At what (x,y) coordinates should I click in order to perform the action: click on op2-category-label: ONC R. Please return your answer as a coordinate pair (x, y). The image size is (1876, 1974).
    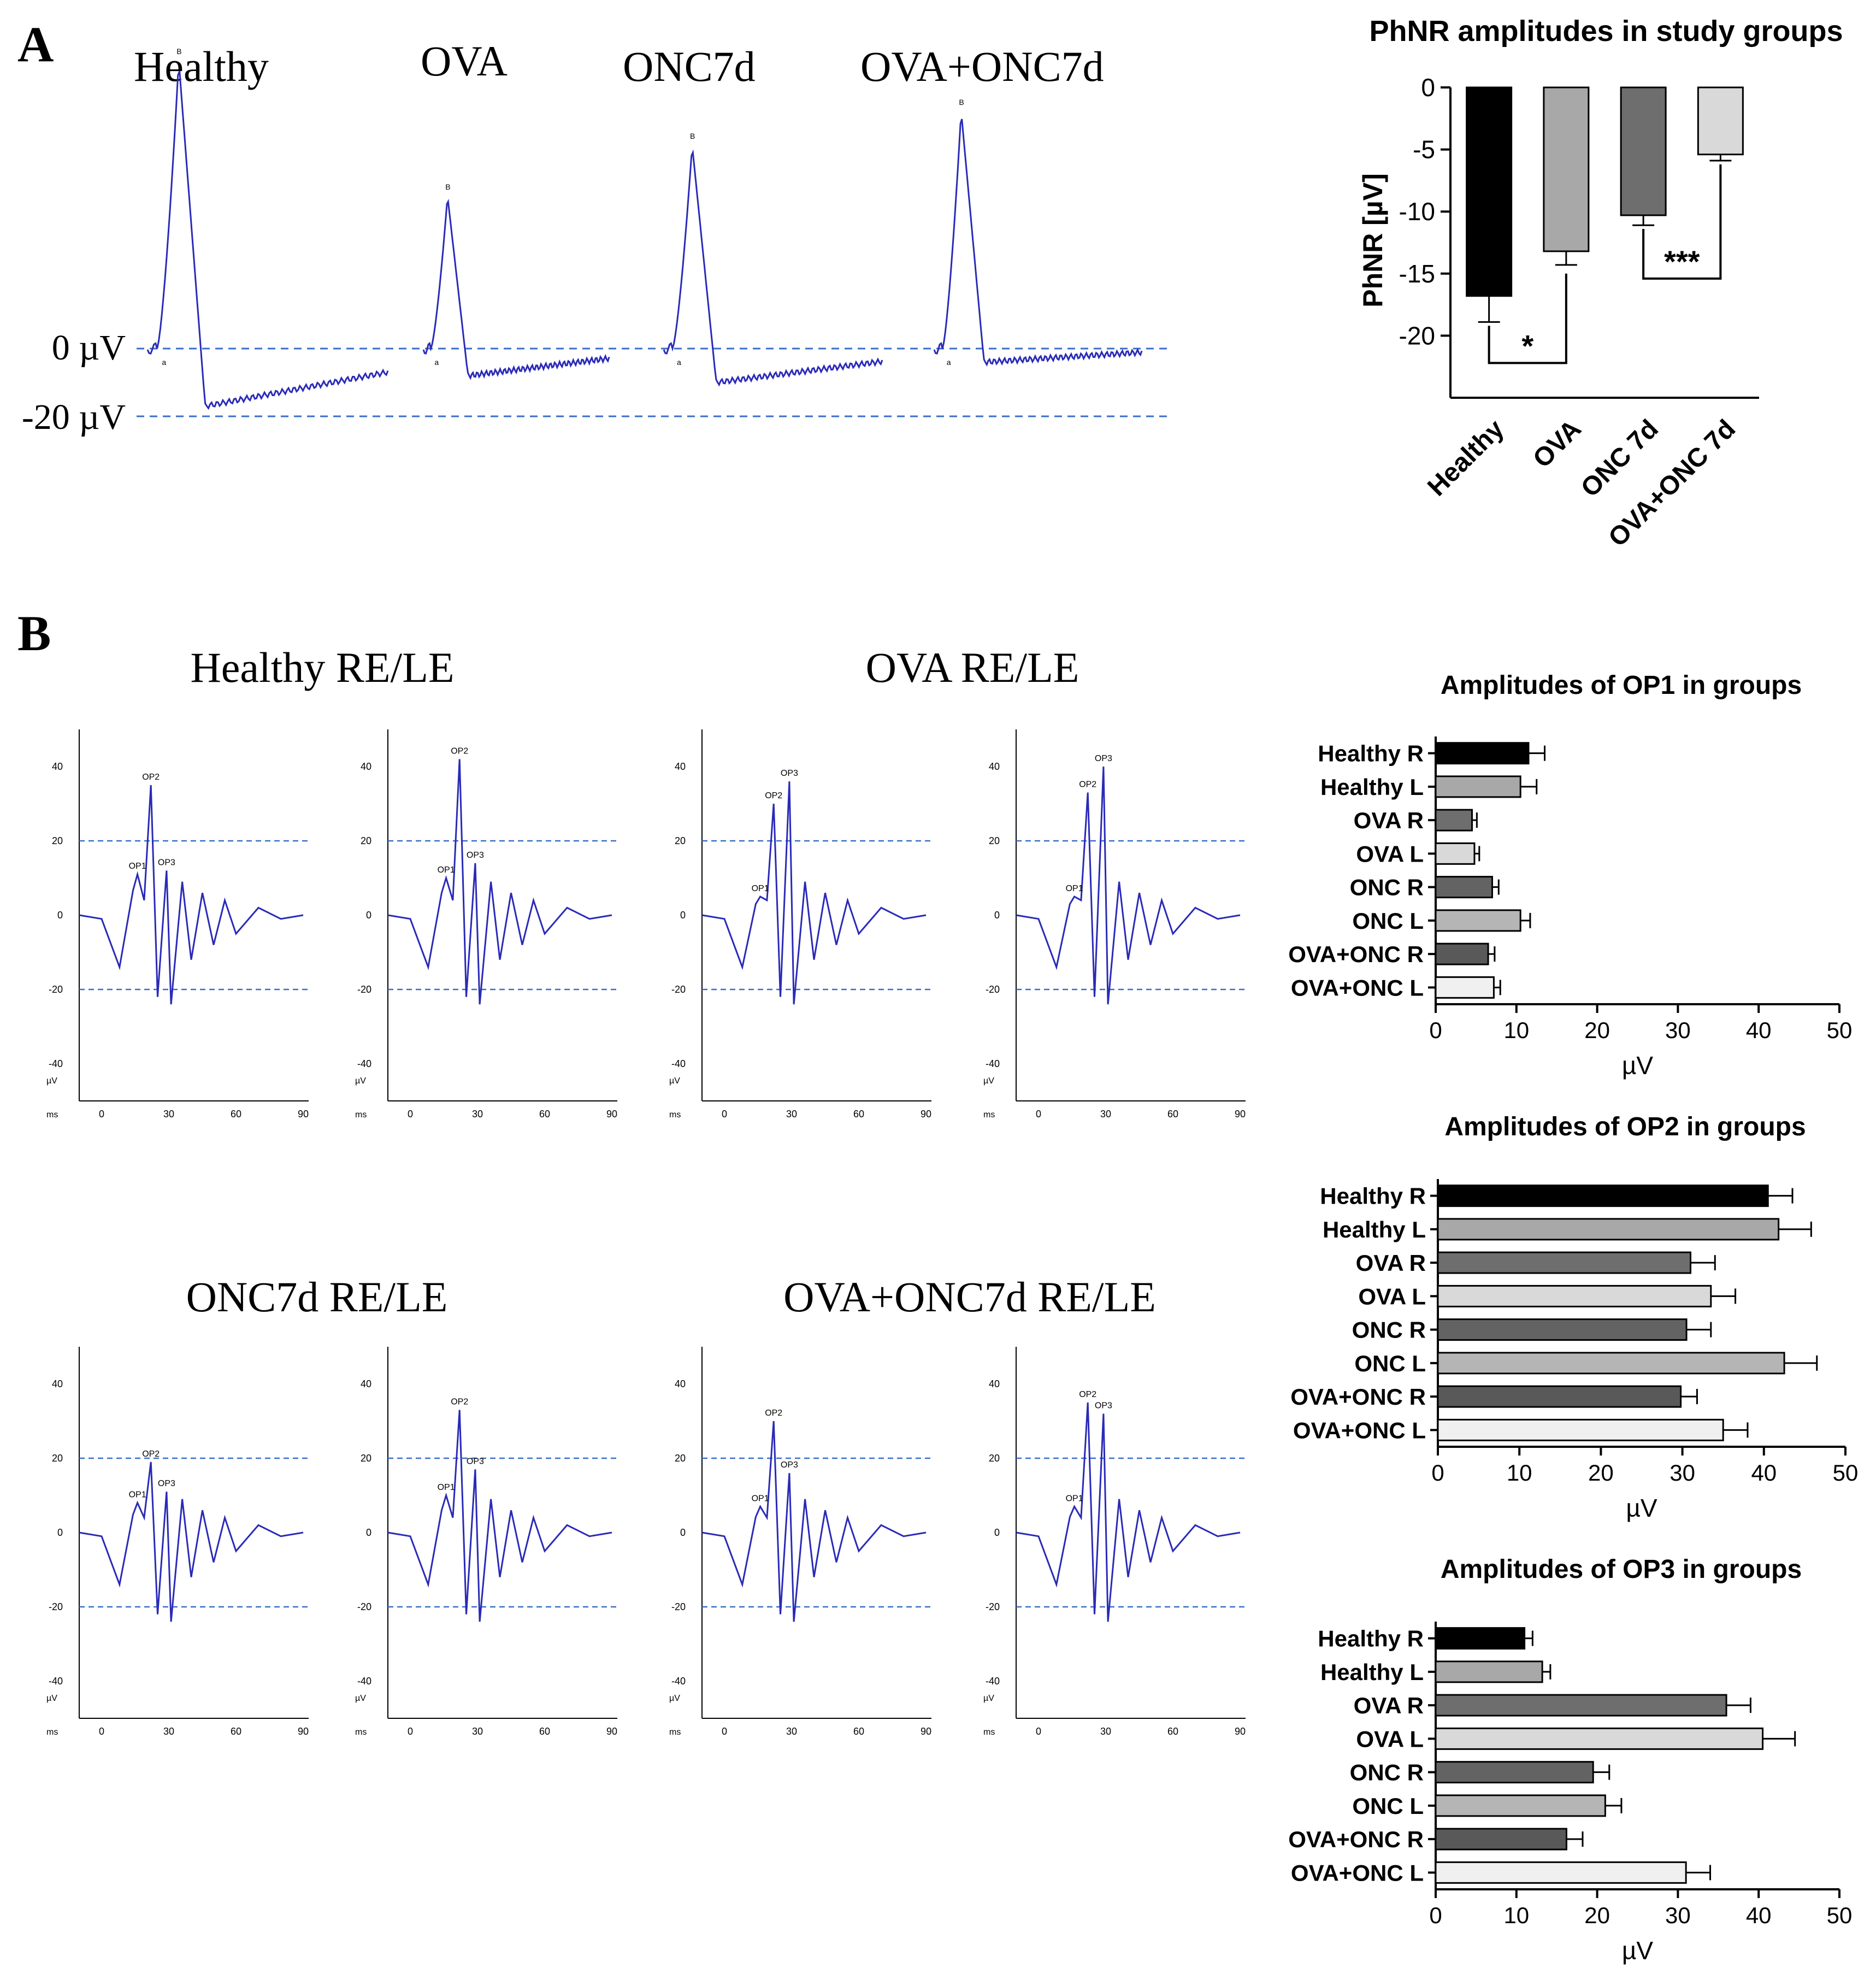
    Looking at the image, I should click on (1389, 1330).